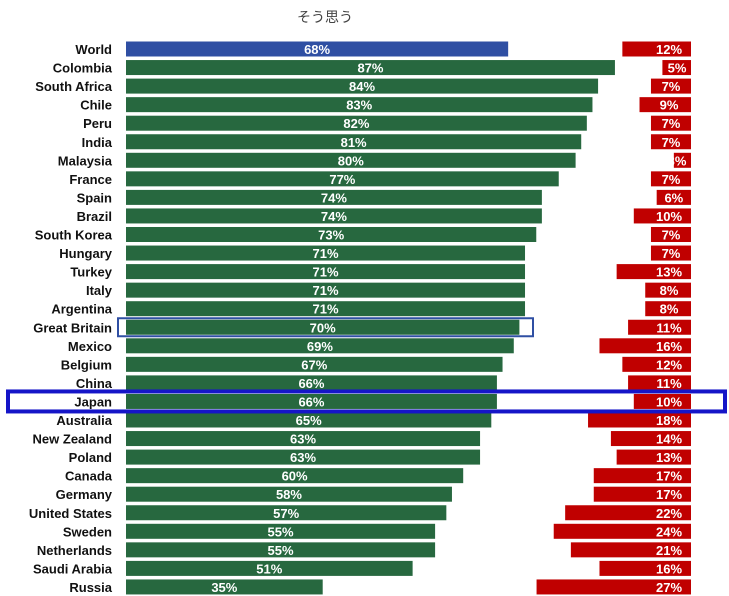  I want to click on agree-bar-sweden, so click(281, 531).